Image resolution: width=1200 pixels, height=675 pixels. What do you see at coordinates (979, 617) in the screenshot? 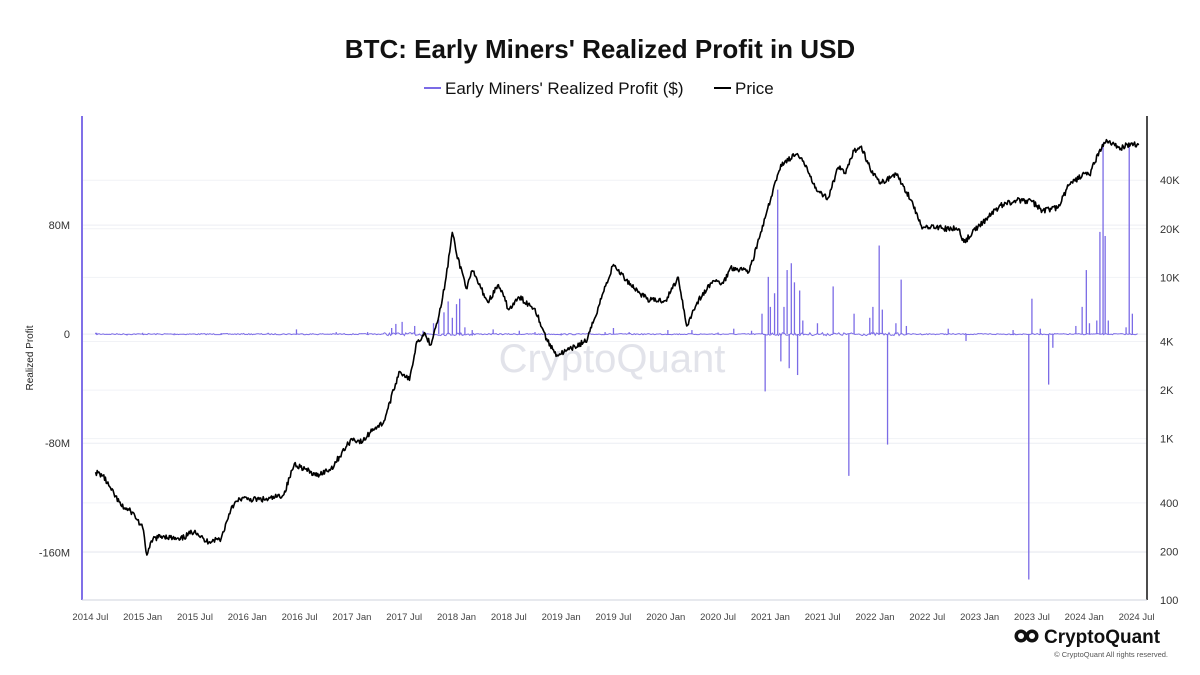
I see `x-tick-label: 2023 Jan` at bounding box center [979, 617].